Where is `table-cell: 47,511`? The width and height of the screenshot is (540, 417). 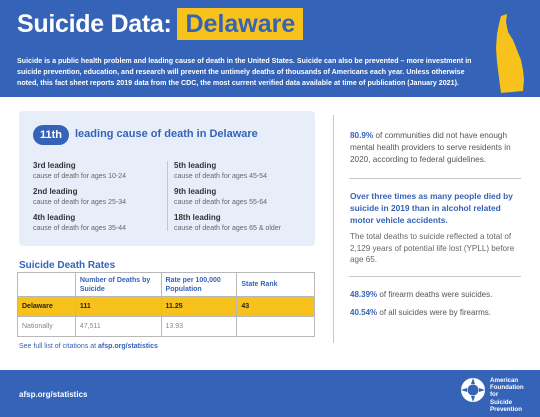 table-cell: 47,511 is located at coordinates (118, 326).